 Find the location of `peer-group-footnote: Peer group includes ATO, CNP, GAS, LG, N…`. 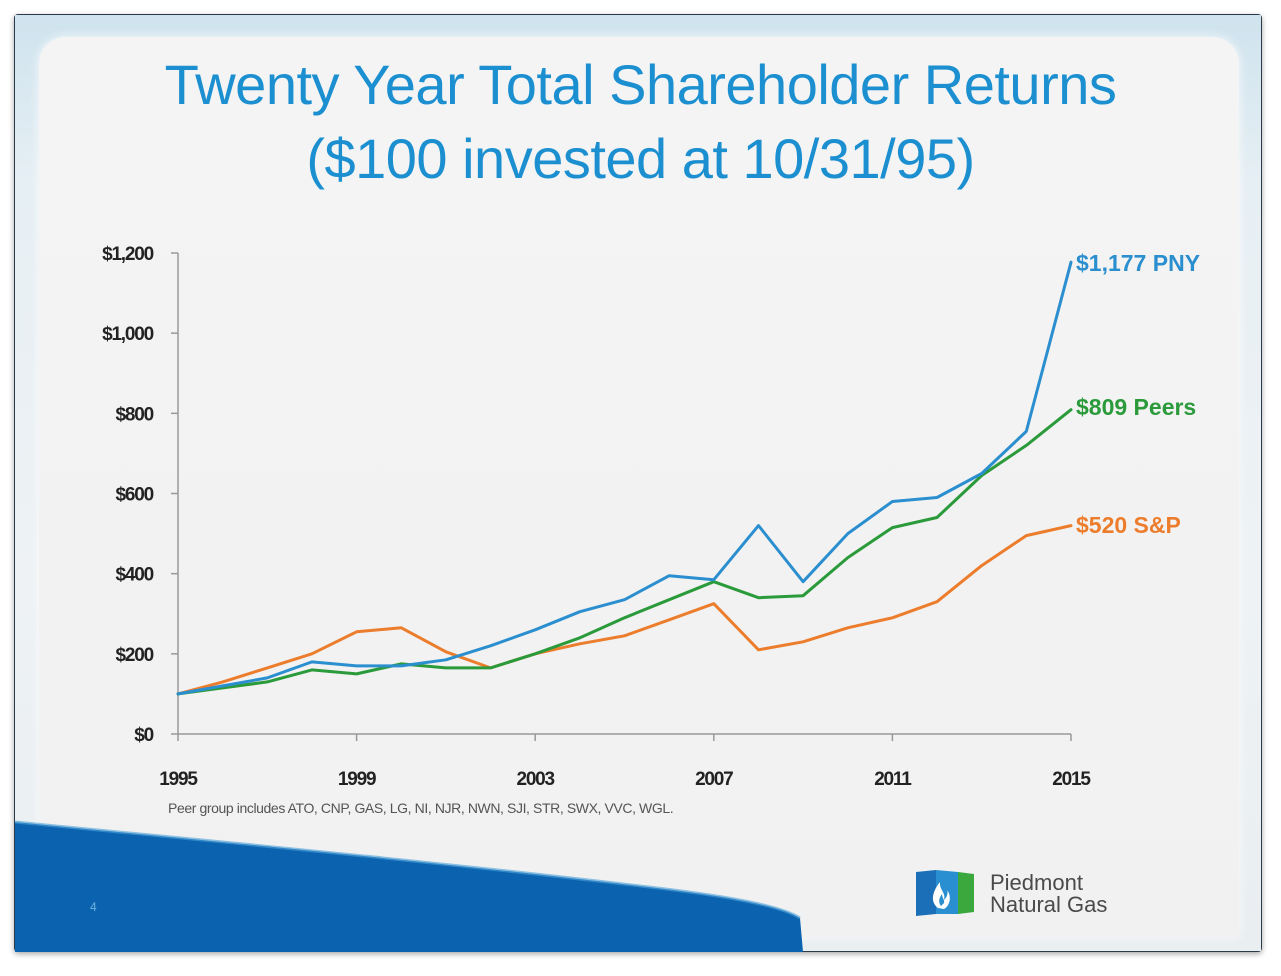

peer-group-footnote: Peer group includes ATO, CNP, GAS, LG, N… is located at coordinates (421, 808).